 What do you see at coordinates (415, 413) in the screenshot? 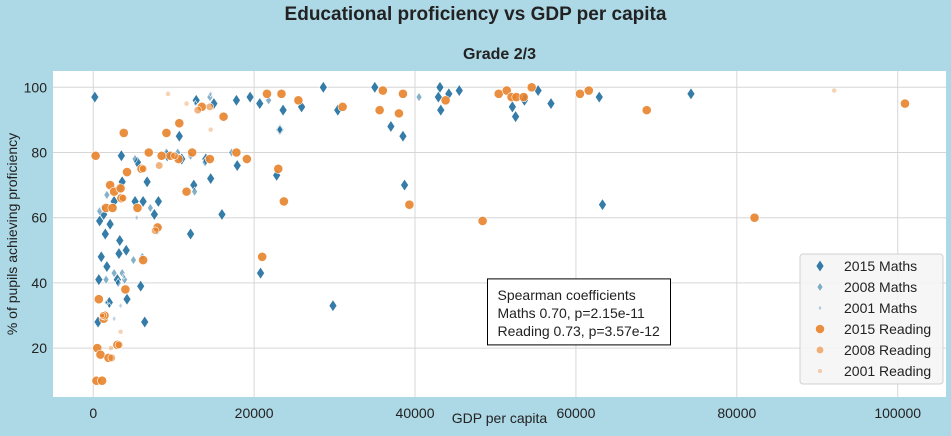
I see `x-tick-label: 40000` at bounding box center [415, 413].